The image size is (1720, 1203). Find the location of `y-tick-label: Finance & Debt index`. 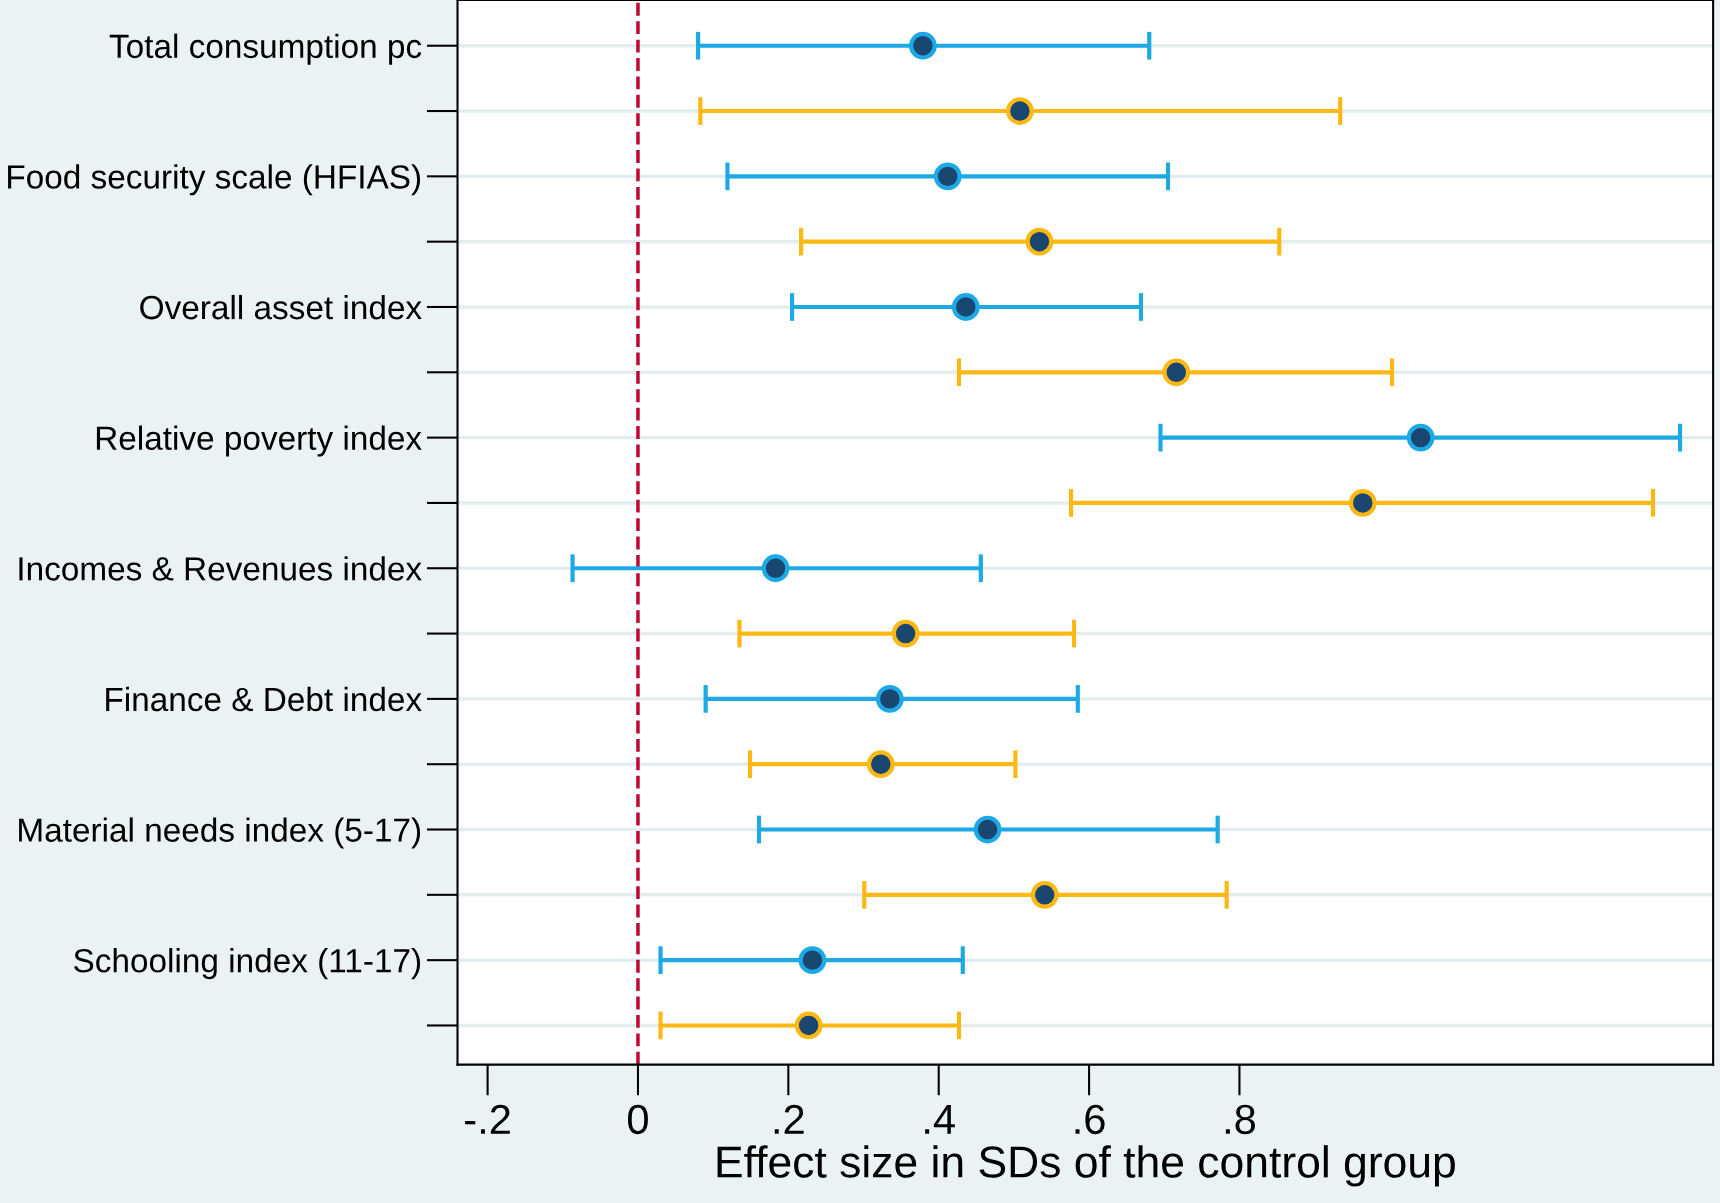

y-tick-label: Finance & Debt index is located at coordinates (264, 699).